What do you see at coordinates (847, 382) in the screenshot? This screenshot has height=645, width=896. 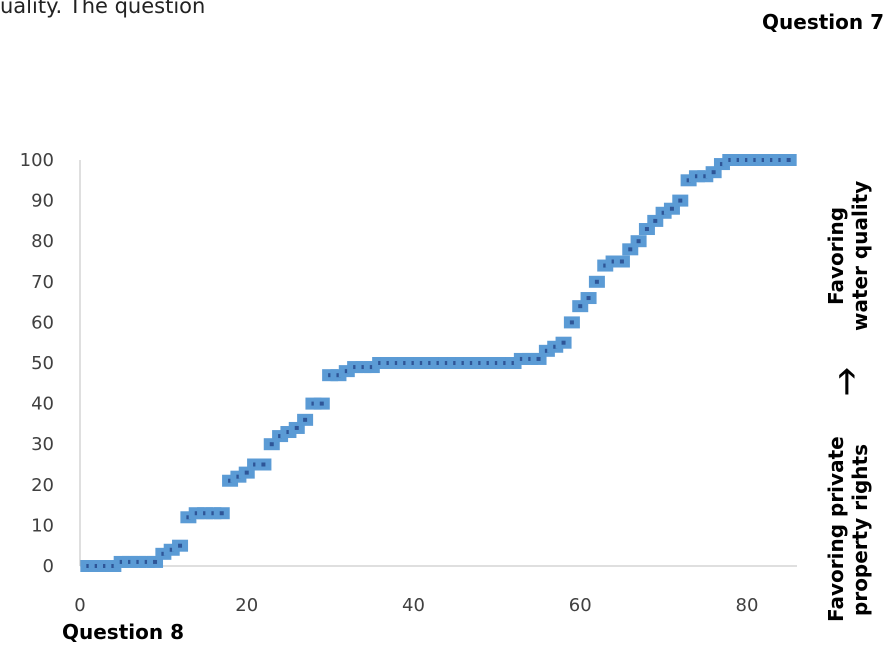 I see `arrow-up-icon: 🡑` at bounding box center [847, 382].